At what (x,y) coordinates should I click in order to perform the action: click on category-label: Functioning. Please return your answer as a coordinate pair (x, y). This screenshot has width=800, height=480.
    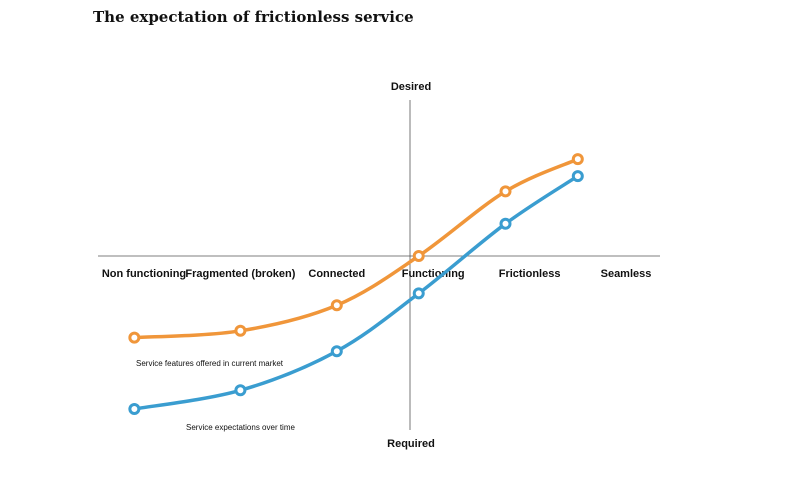
    Looking at the image, I should click on (433, 274).